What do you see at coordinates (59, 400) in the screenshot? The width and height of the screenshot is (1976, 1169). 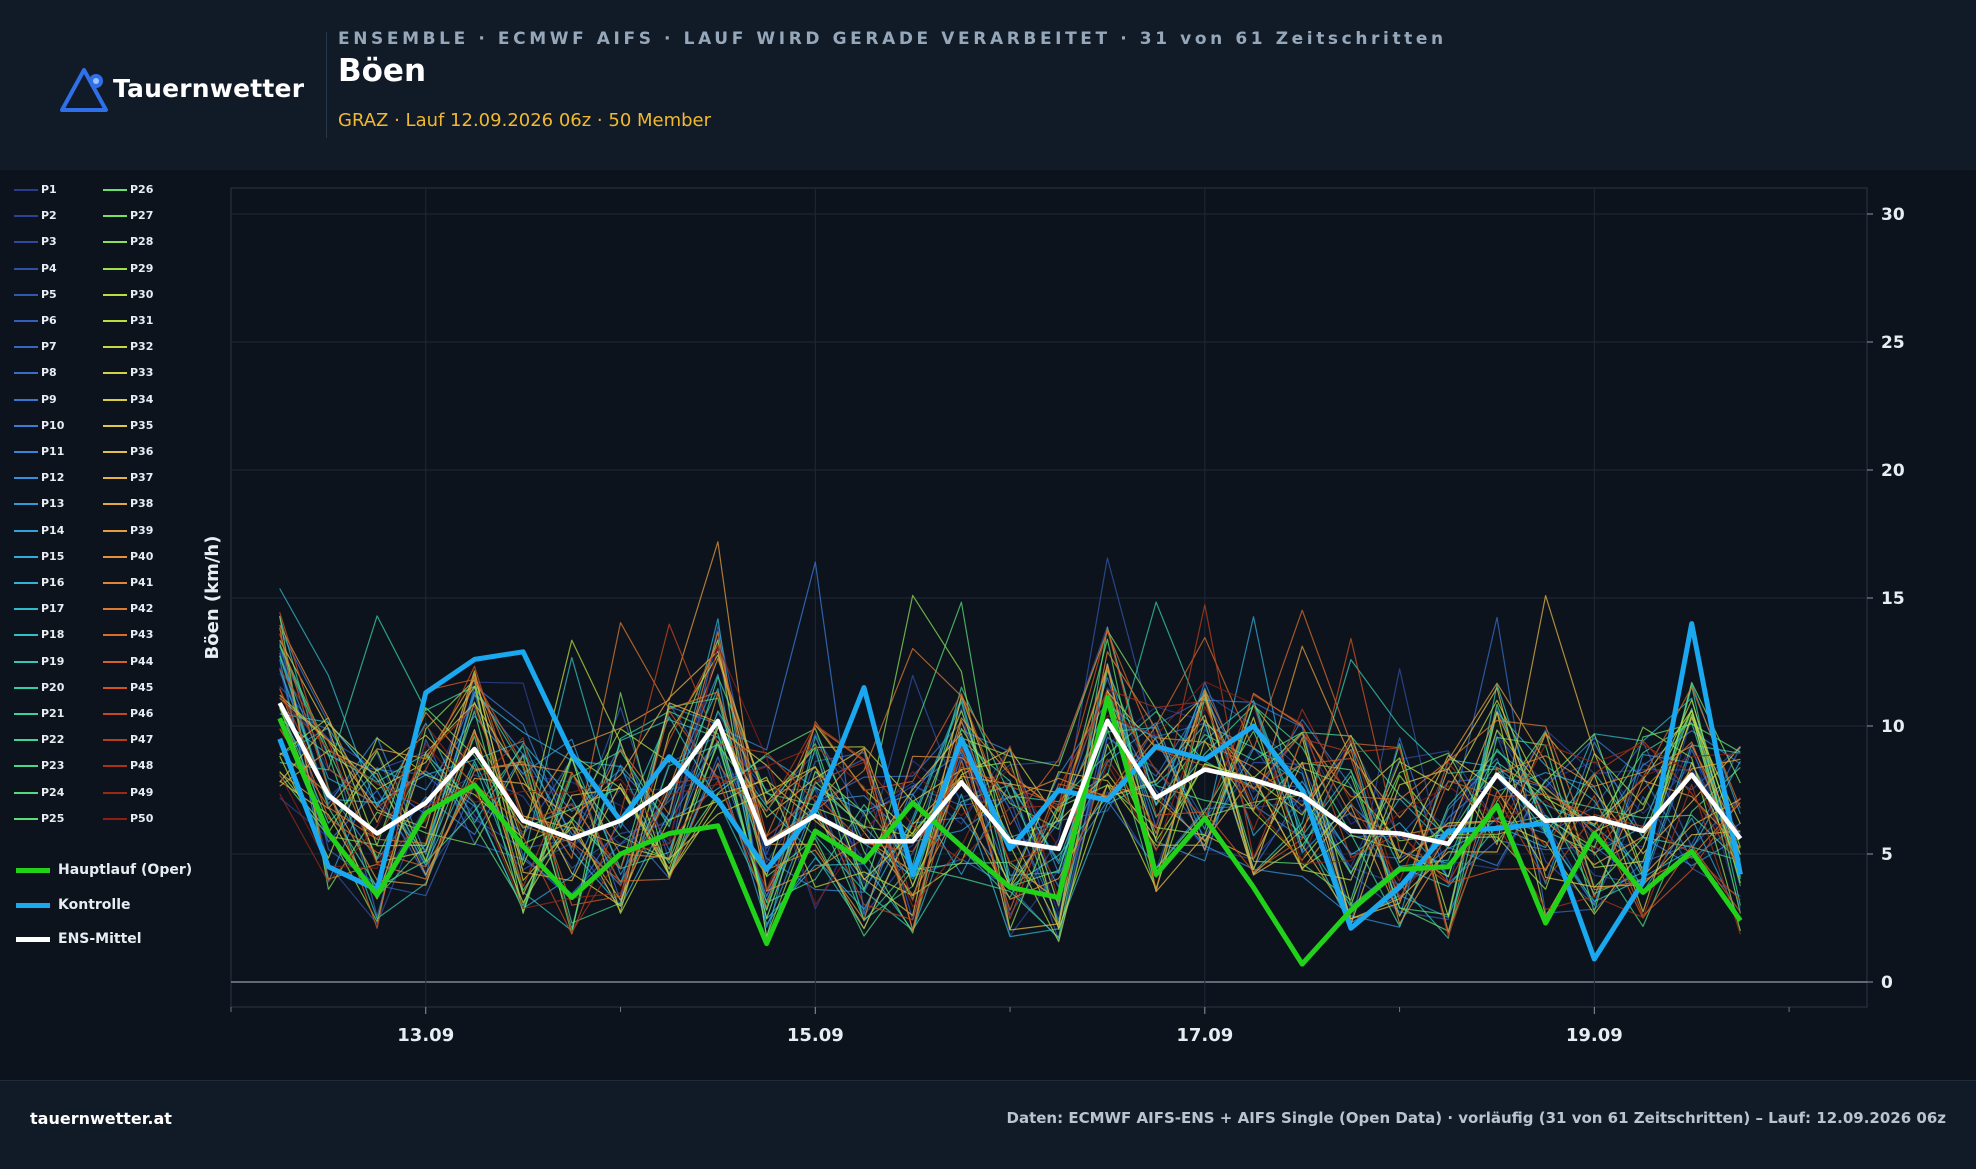 I see `legend-item: P9` at bounding box center [59, 400].